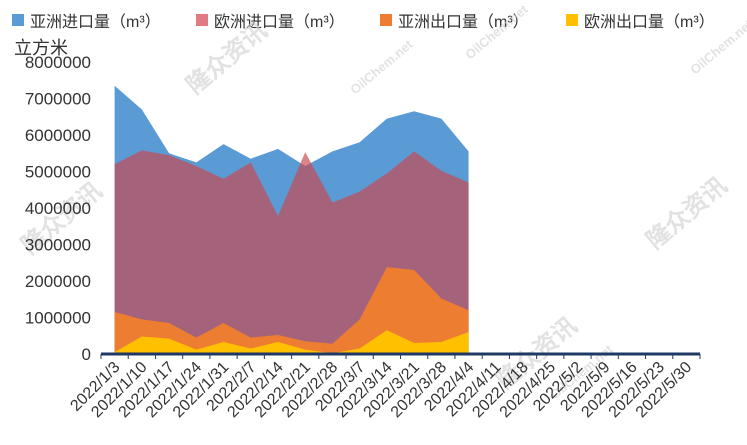 This screenshot has width=747, height=445. What do you see at coordinates (58, 135) in the screenshot?
I see `y-tick-label: 6000000` at bounding box center [58, 135].